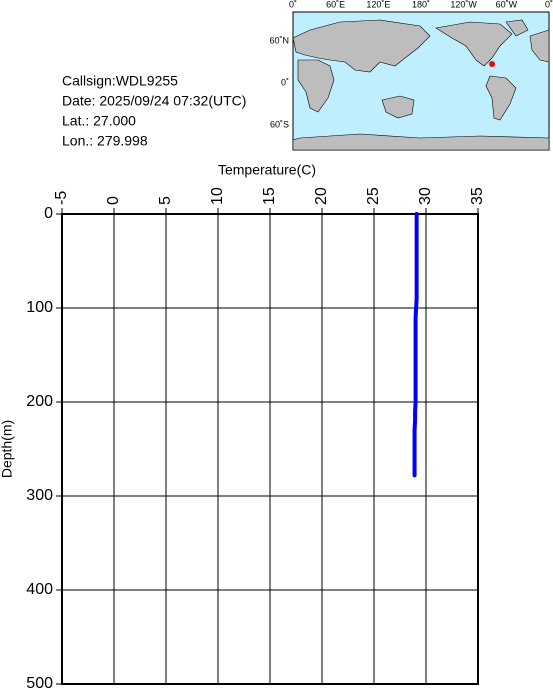 The image size is (553, 695). I want to click on y-tick-label: 400, so click(39, 589).